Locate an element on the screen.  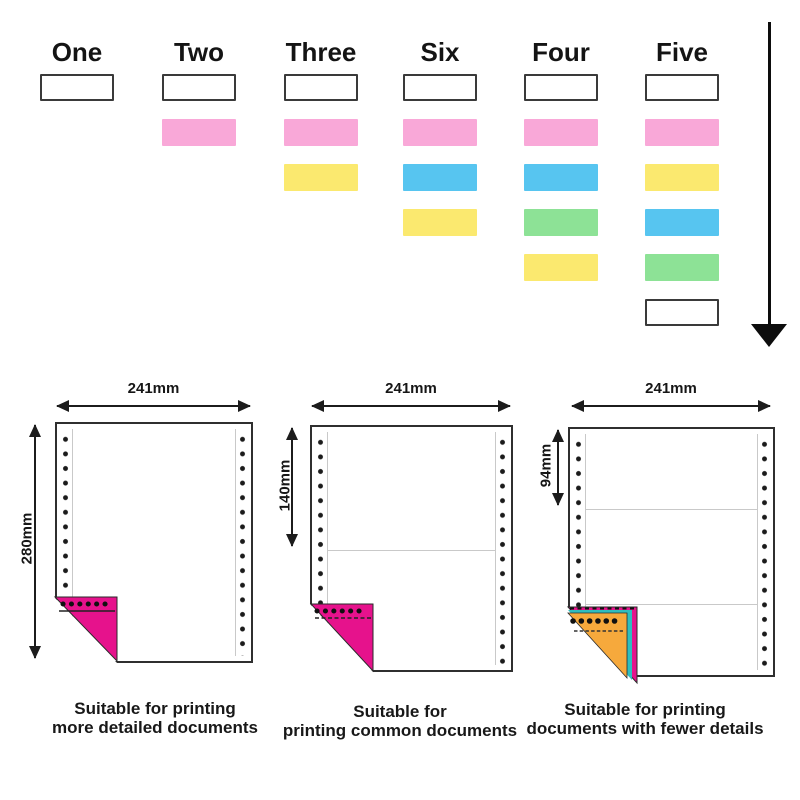
column-three-label: Three is located at coordinates (321, 52).